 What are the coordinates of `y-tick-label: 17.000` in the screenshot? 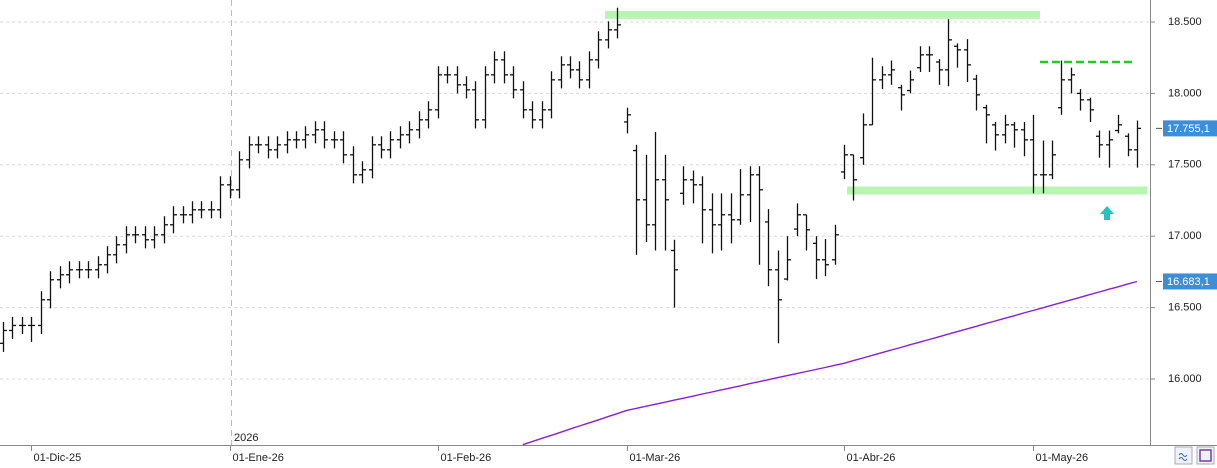 It's located at (1185, 236).